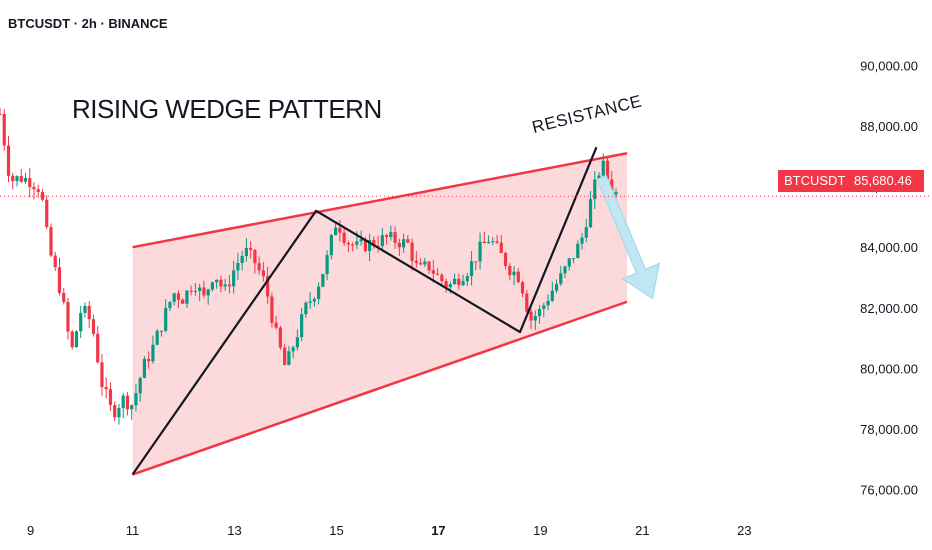 The width and height of the screenshot is (932, 550). What do you see at coordinates (133, 530) in the screenshot?
I see `date-tick-label: 11` at bounding box center [133, 530].